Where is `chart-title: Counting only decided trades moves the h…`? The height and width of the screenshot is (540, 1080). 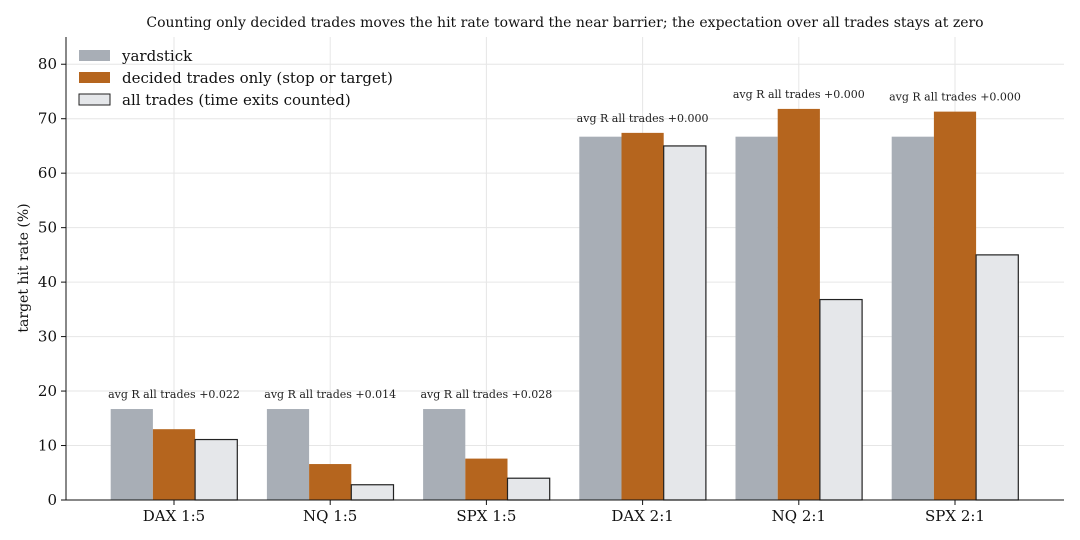
chart-title: Counting only decided trades moves the h… is located at coordinates (564, 23).